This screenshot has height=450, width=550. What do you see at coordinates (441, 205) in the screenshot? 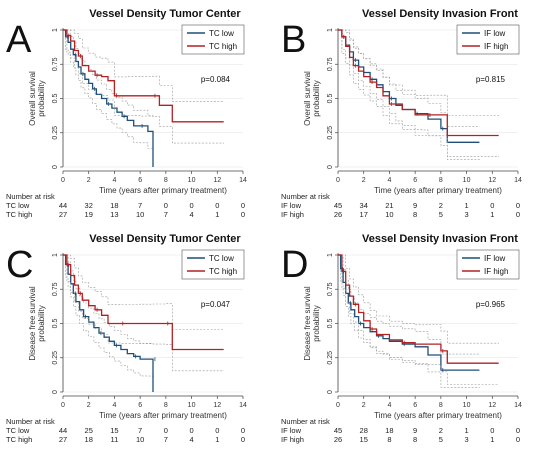
I see `risk-cell: 2` at bounding box center [441, 205].